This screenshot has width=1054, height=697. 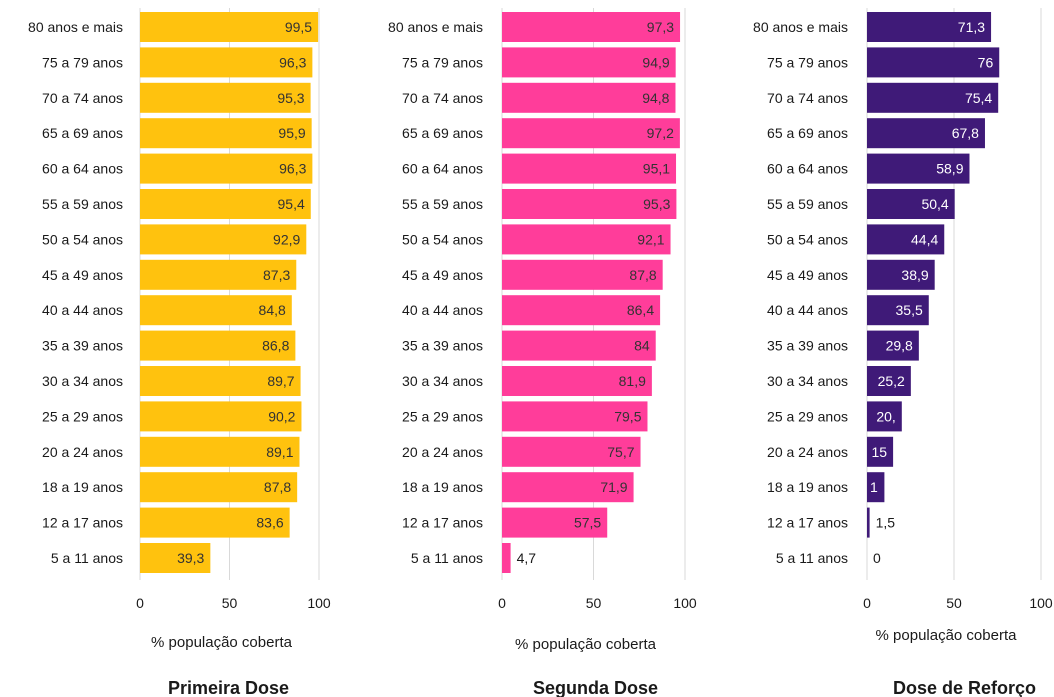 I want to click on value-label: 44,4, so click(x=924, y=239).